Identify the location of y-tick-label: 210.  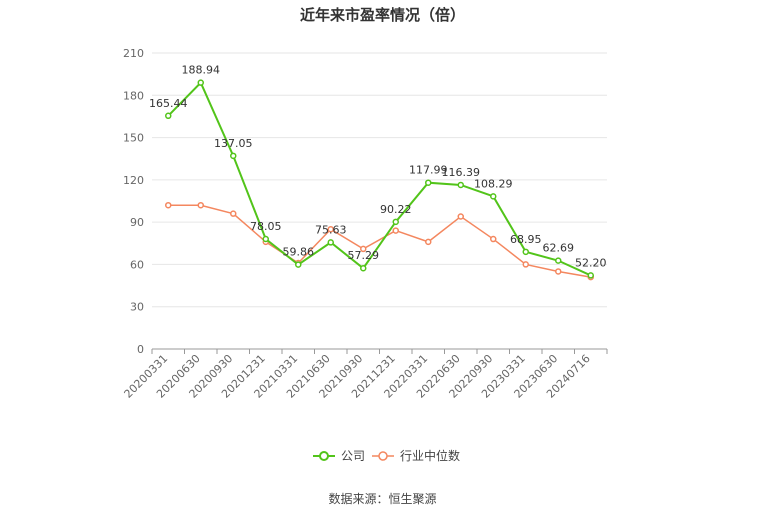
(133, 53).